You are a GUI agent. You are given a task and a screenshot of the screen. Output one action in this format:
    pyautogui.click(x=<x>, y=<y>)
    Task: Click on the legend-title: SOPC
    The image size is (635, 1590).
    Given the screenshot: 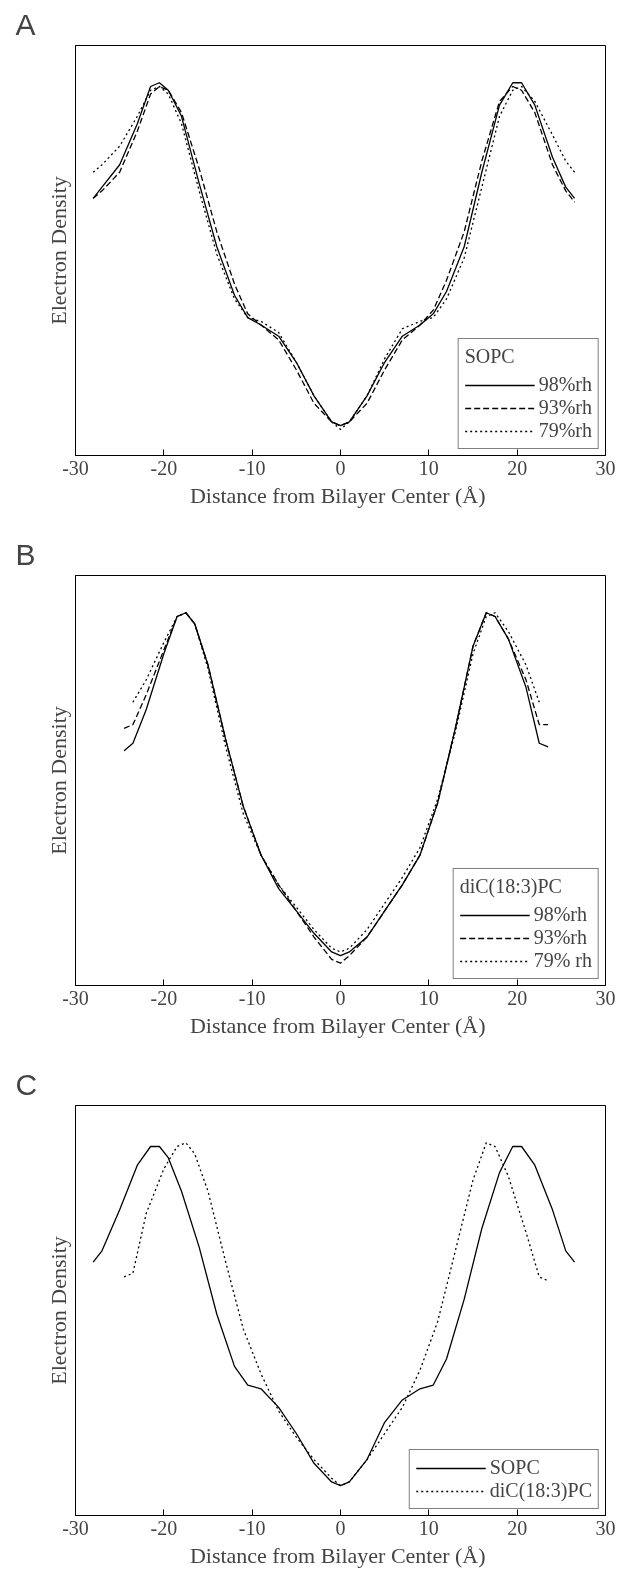 What is the action you would take?
    pyautogui.click(x=490, y=356)
    